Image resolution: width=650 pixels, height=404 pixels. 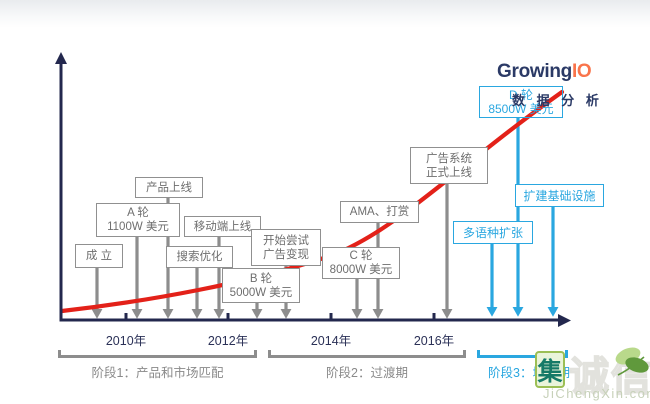 I want to click on stage2-bracket, so click(x=367, y=354).